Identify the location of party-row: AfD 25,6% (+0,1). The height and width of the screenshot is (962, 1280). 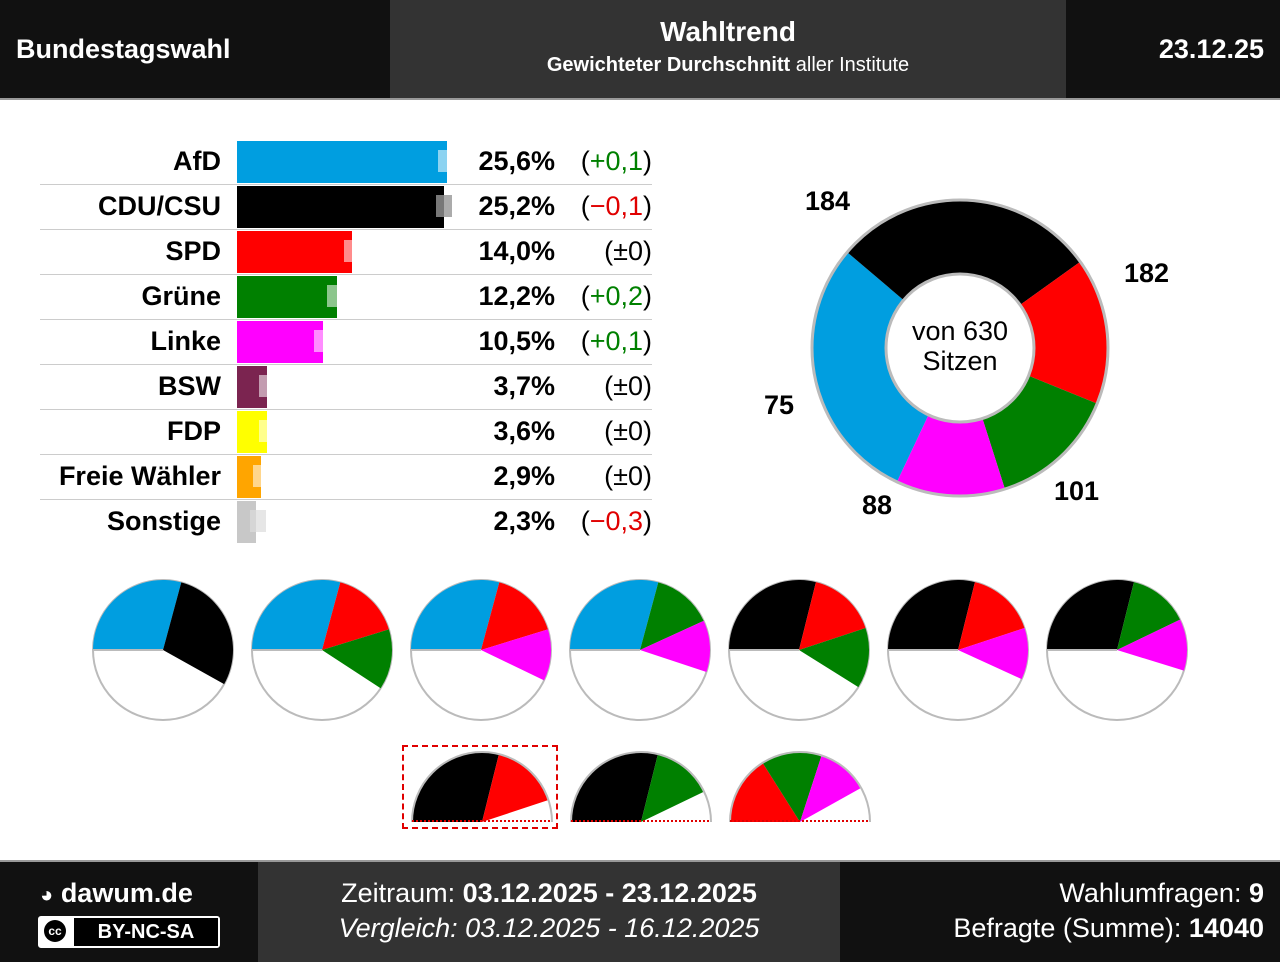
(346, 162).